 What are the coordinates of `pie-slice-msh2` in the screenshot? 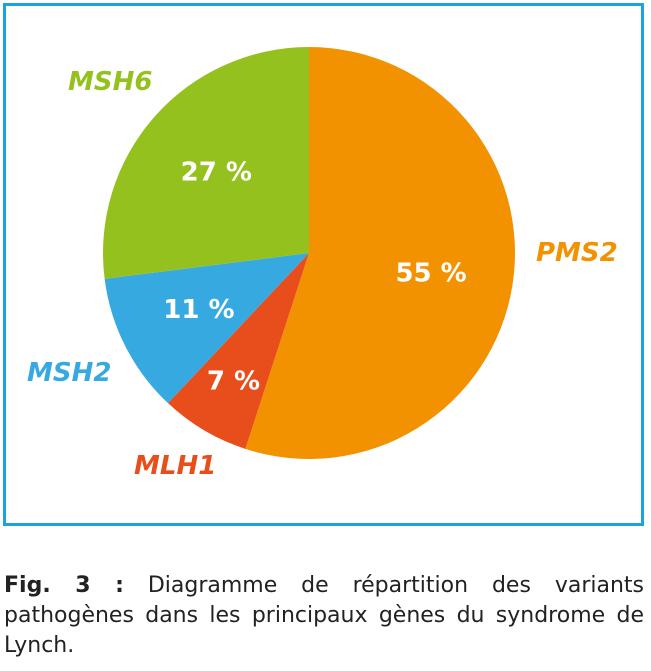 It's located at (207, 328).